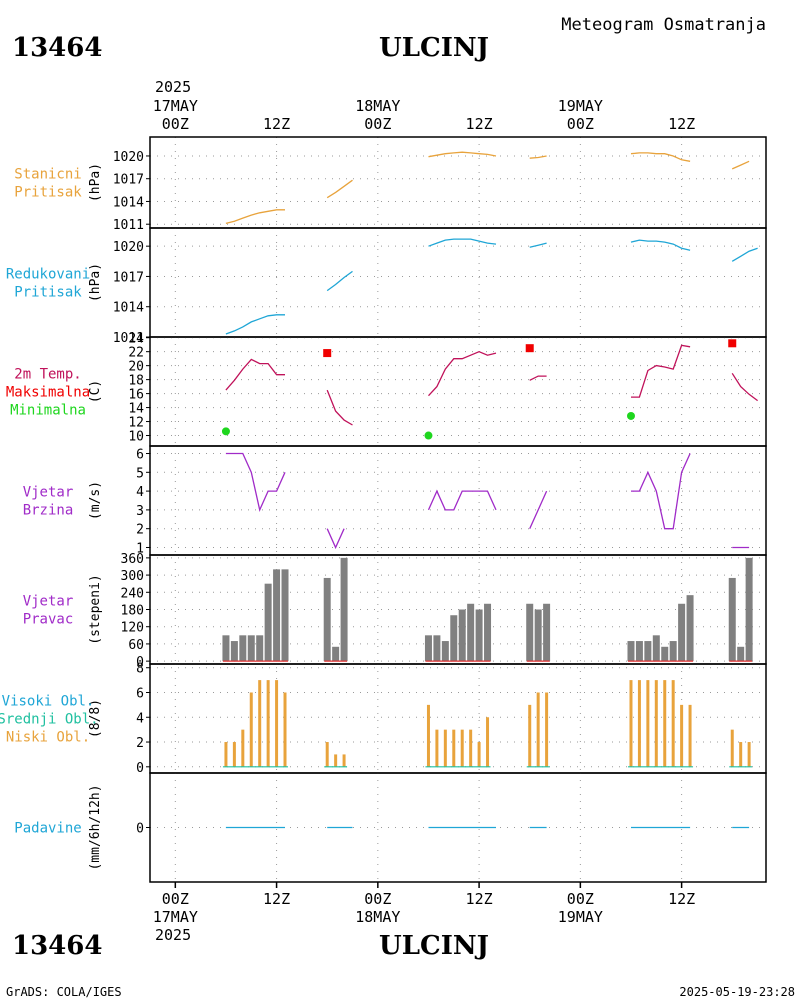 This screenshot has height=1000, width=800. I want to click on panel-precipitation: 0 (mm/6h/12h) Padavine, so click(390, 827).